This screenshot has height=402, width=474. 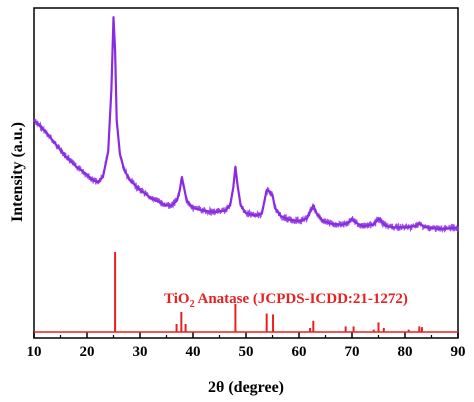 I want to click on x-tick-label: 90, so click(x=458, y=352).